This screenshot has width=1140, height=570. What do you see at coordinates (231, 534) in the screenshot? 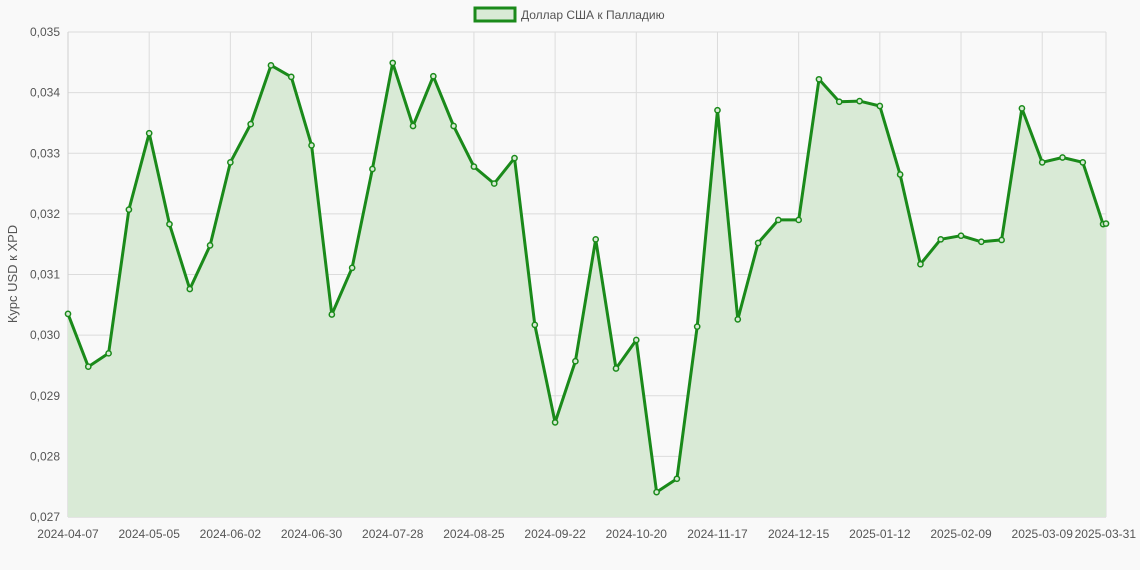
I see `x-tick-label: 2024-06-02` at bounding box center [231, 534].